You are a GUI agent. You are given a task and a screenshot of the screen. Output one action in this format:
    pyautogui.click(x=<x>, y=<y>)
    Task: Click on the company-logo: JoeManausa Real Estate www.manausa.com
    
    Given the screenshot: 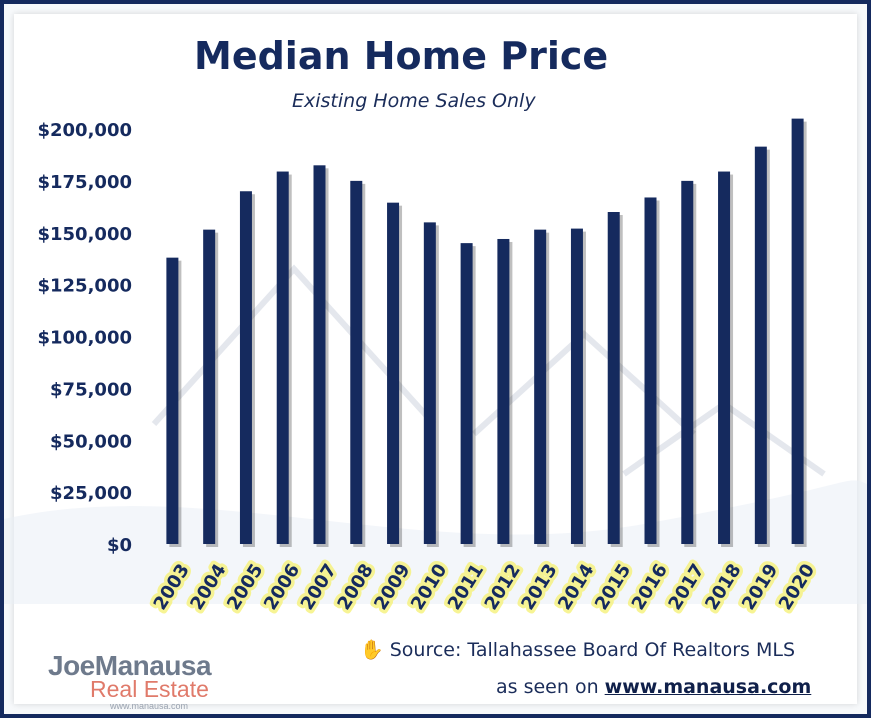 What is the action you would take?
    pyautogui.click(x=163, y=668)
    